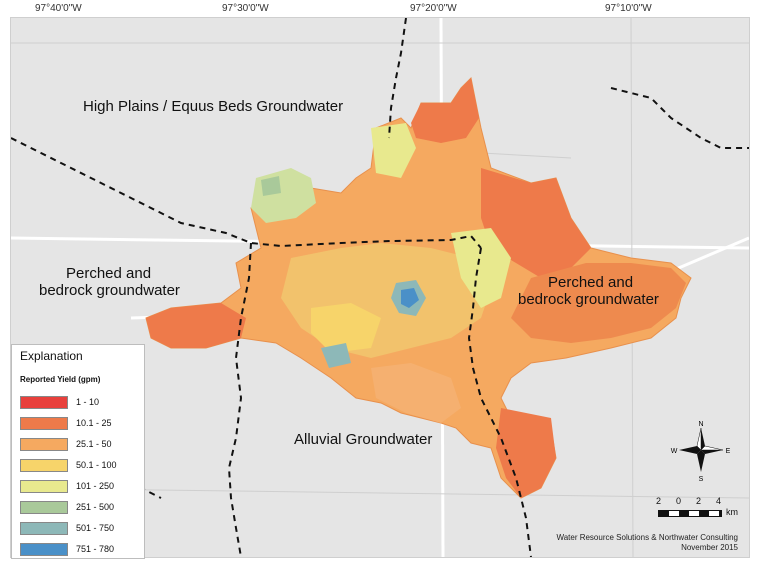 The image size is (766, 564). What do you see at coordinates (679, 501) in the screenshot?
I see `scale-tick-2: 0` at bounding box center [679, 501].